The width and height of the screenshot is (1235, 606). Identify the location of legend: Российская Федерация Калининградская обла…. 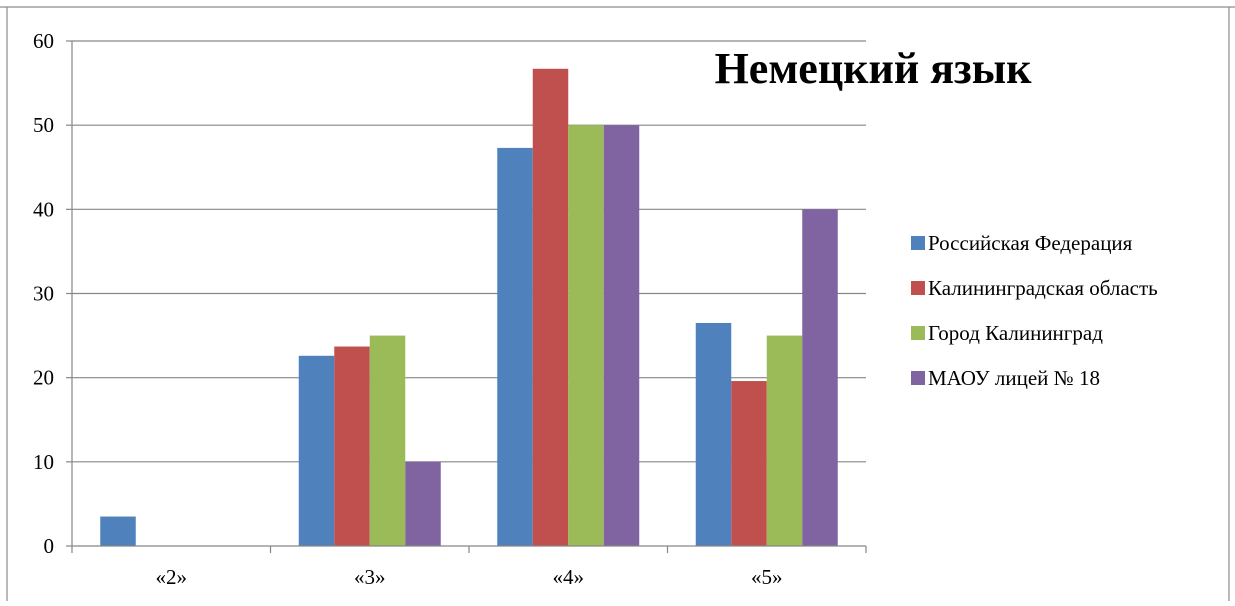
(1034, 310).